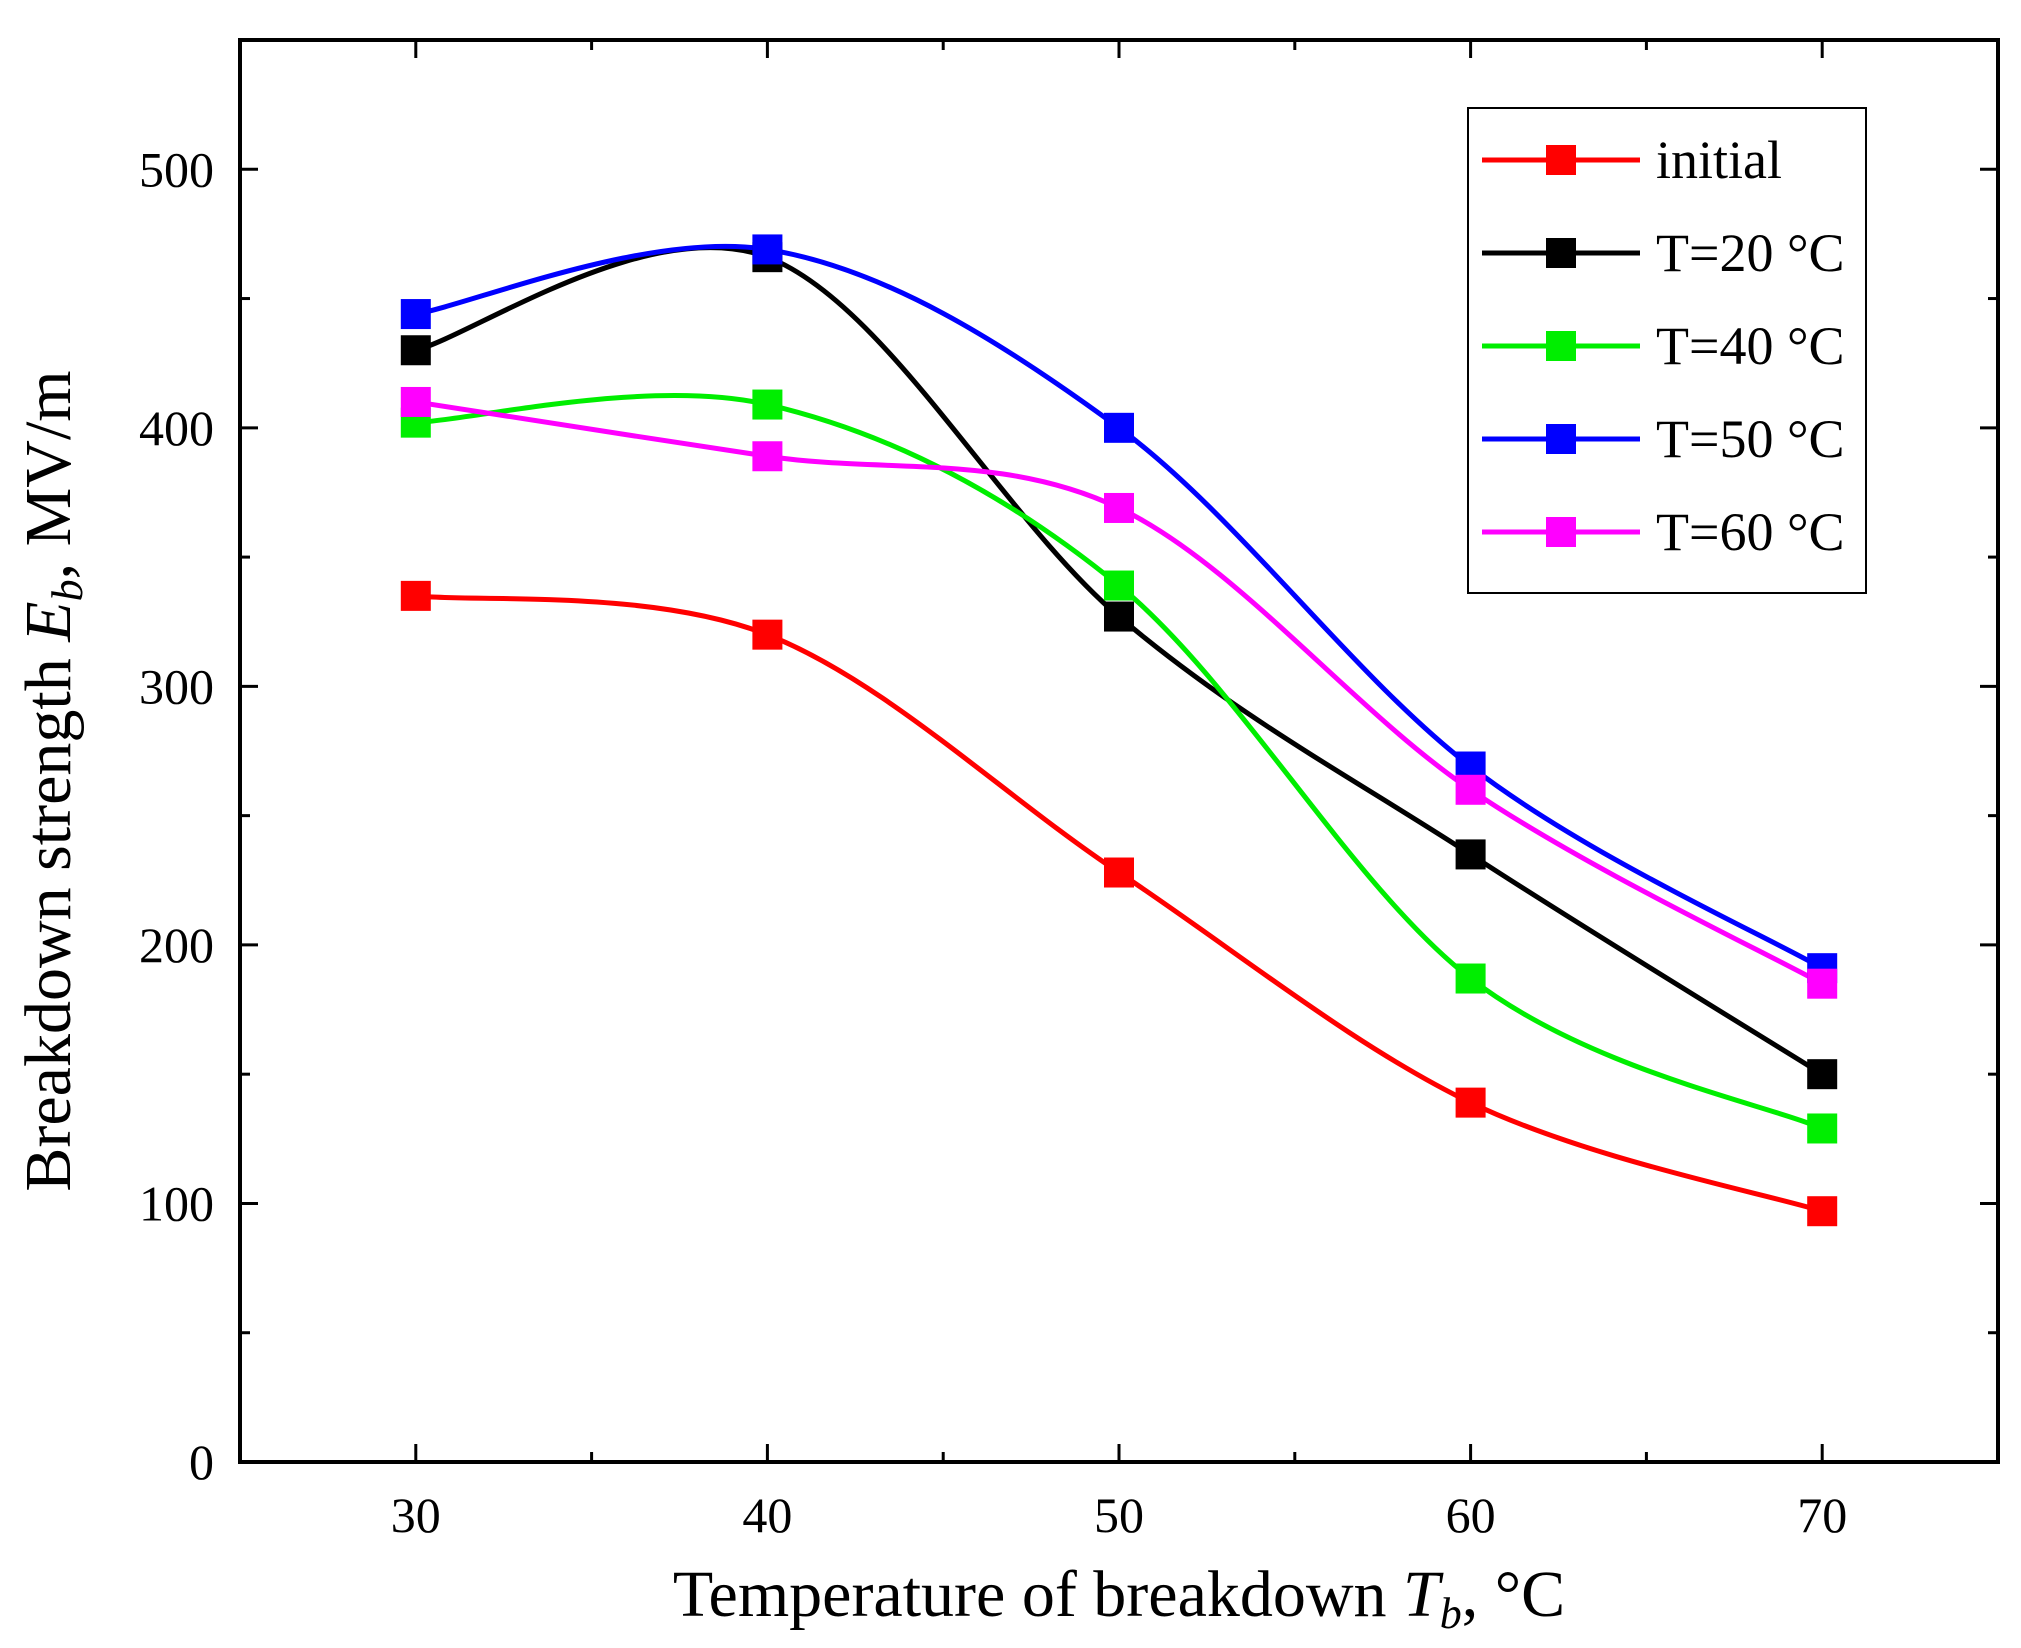 Image resolution: width=2021 pixels, height=1648 pixels. What do you see at coordinates (176, 428) in the screenshot?
I see `y-tick-label: 400` at bounding box center [176, 428].